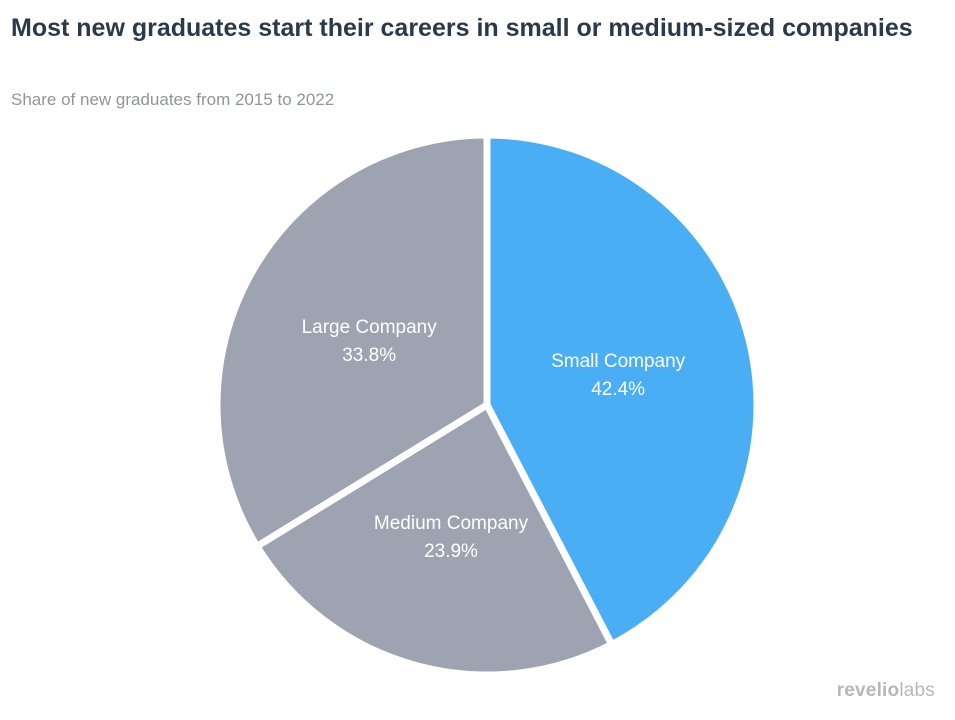 Image resolution: width=955 pixels, height=720 pixels. I want to click on pie-slice-medium-company, so click(434, 540).